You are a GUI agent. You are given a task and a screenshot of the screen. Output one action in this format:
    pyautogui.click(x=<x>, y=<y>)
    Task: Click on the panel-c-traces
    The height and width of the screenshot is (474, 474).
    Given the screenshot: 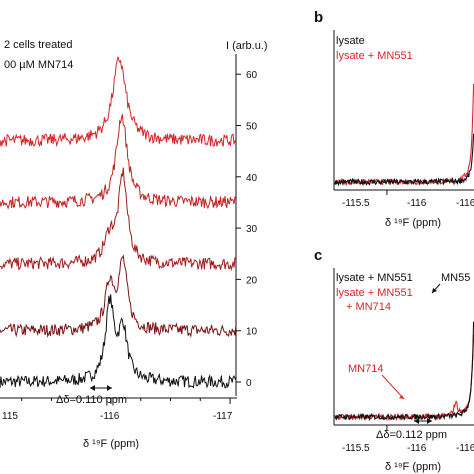 What is the action you would take?
    pyautogui.click(x=404, y=371)
    